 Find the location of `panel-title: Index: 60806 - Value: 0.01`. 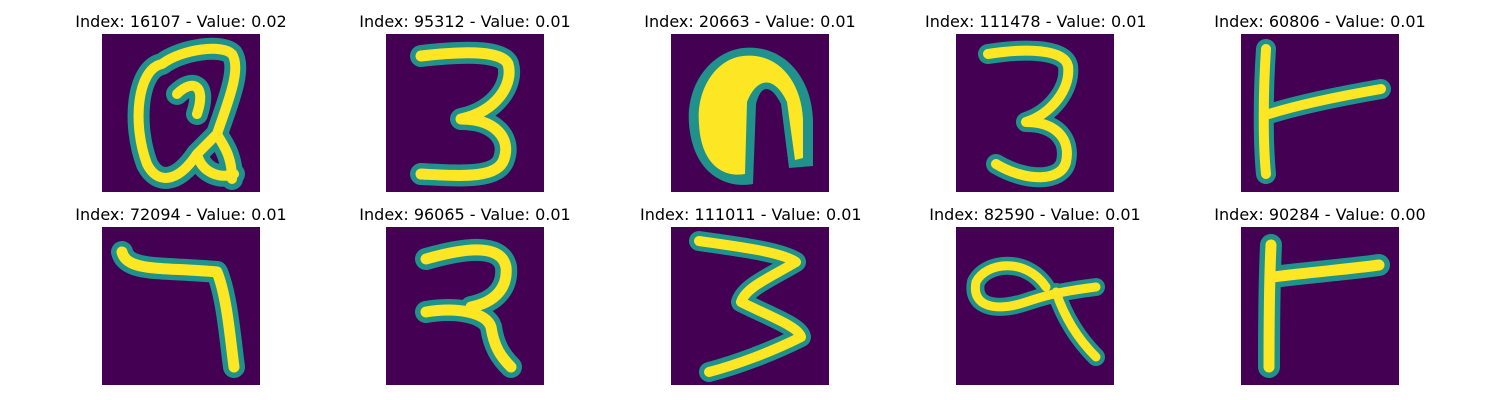

panel-title: Index: 60806 - Value: 0.01 is located at coordinates (1320, 21).